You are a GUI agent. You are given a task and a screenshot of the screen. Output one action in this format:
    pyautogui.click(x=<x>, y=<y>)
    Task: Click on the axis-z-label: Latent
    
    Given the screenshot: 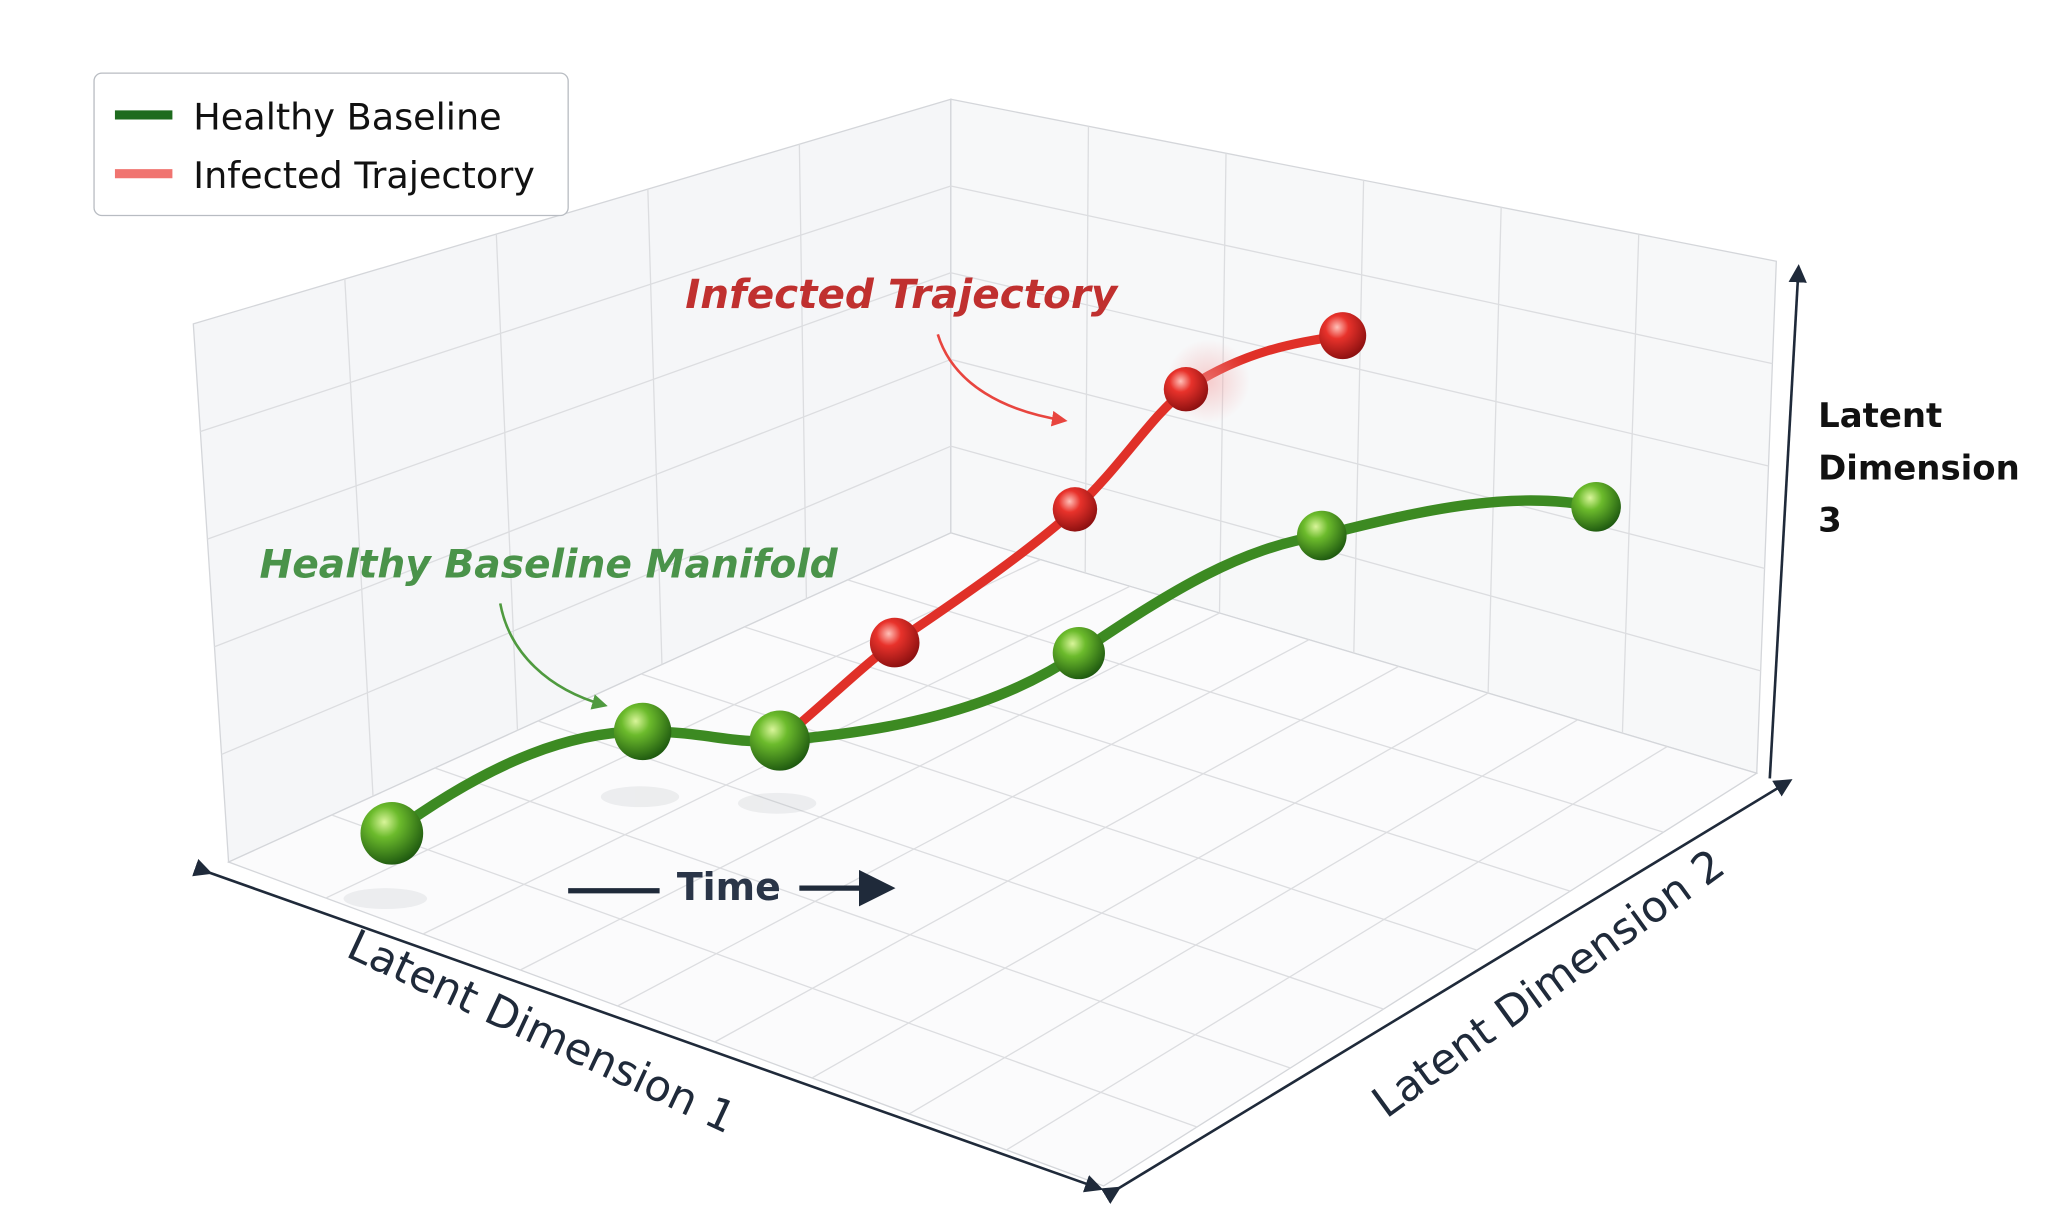 What is the action you would take?
    pyautogui.click(x=1880, y=416)
    